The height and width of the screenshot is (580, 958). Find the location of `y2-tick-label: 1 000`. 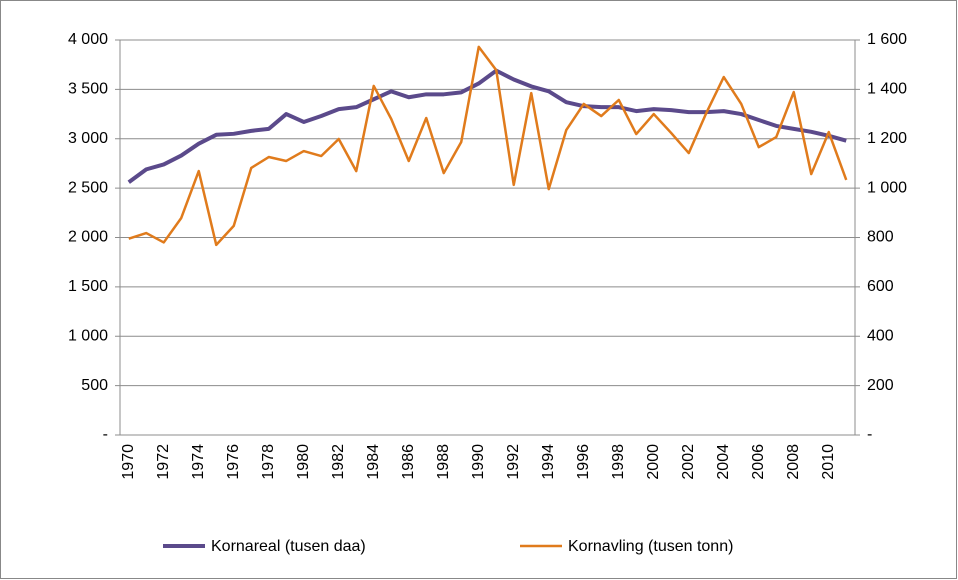

y2-tick-label: 1 000 is located at coordinates (887, 187).